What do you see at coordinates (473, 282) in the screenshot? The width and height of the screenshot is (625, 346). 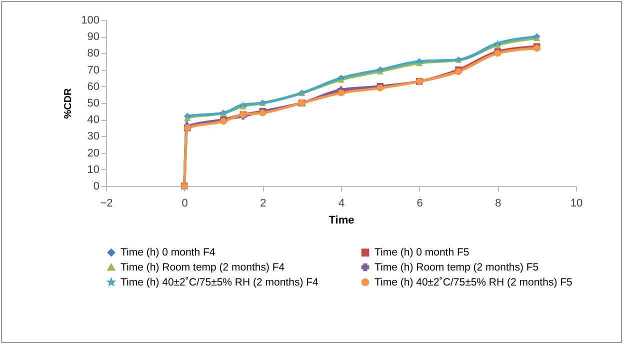 I see `legend-label: Time (h) 40±2˚C/75±5% RH (2 months) F5` at bounding box center [473, 282].